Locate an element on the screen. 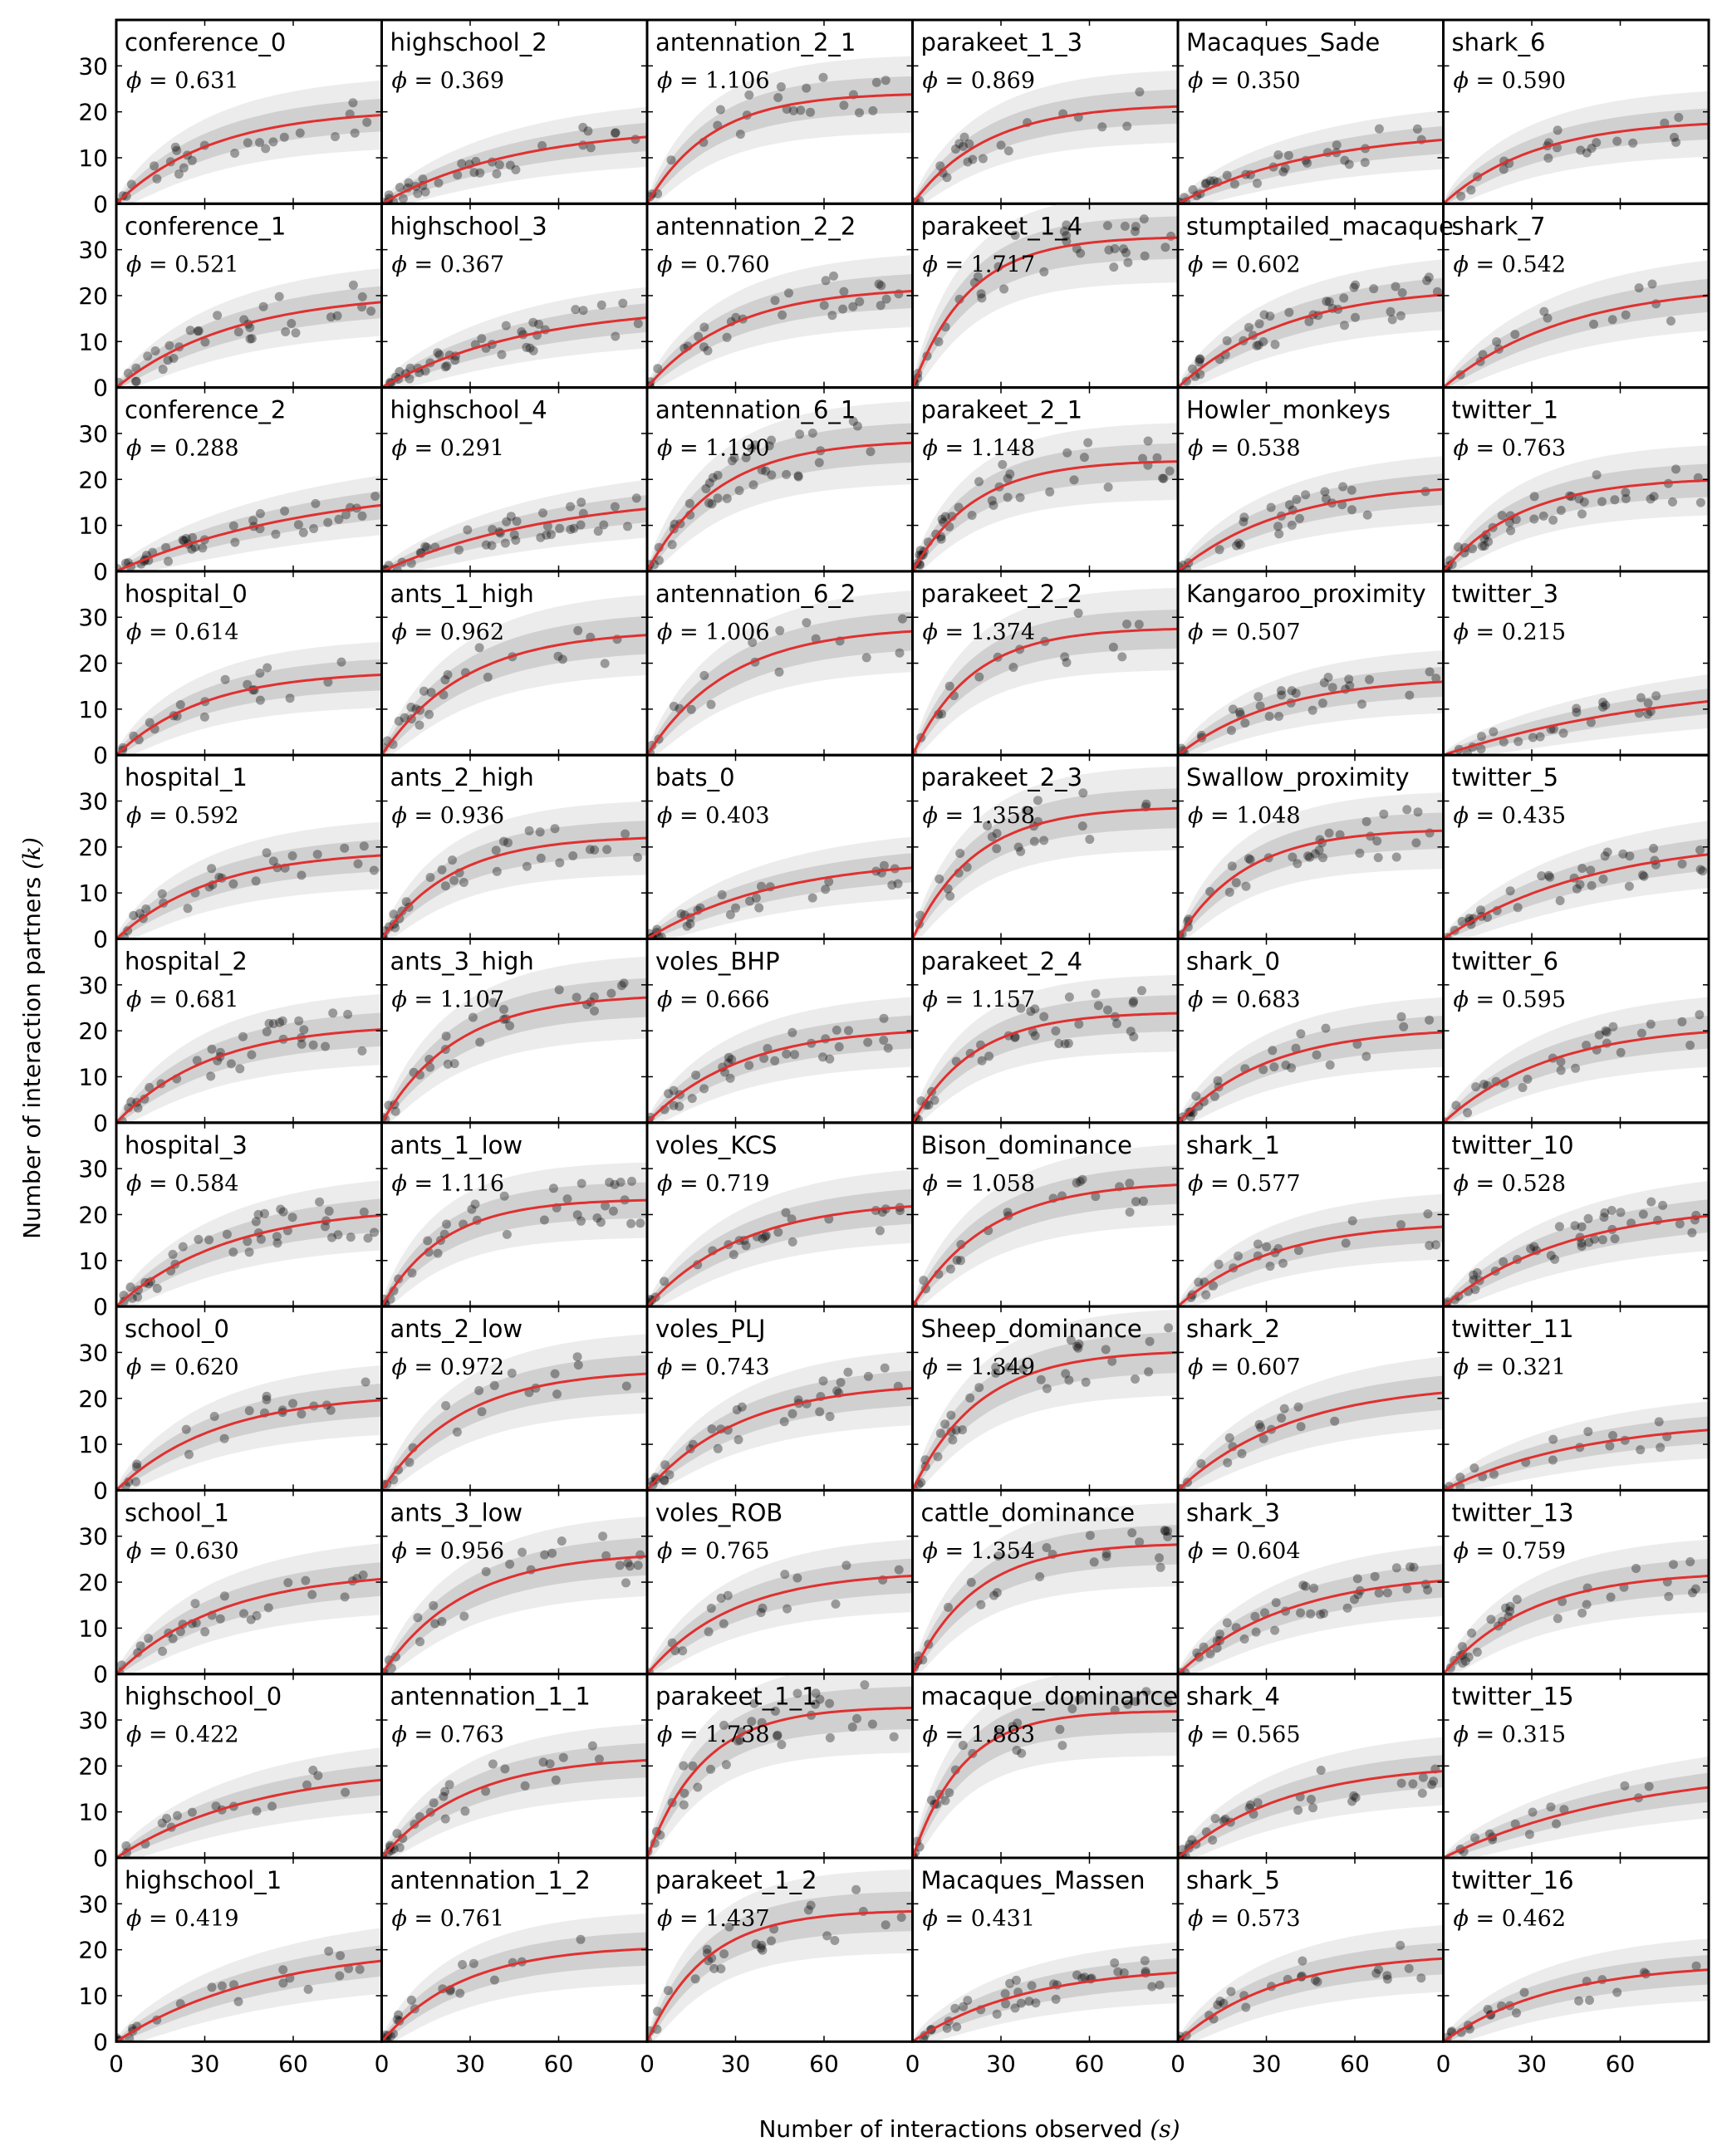 This screenshot has width=1722, height=2156. panel-phi-value: ϕ = 1.006 is located at coordinates (713, 632).